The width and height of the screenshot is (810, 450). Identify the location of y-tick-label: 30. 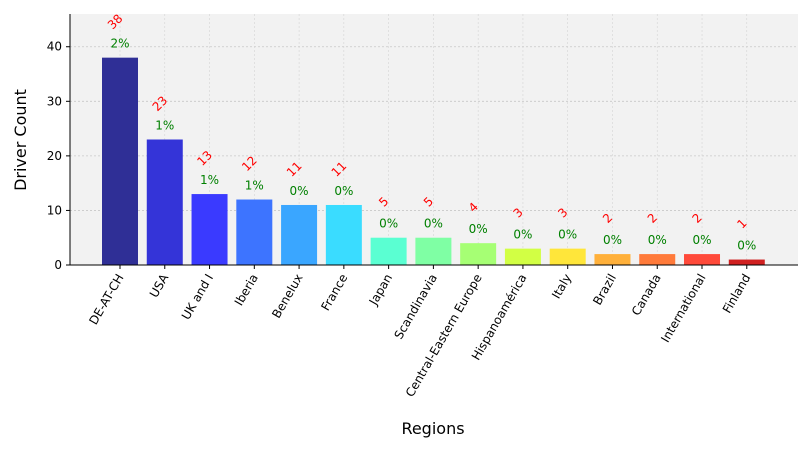
(54, 101).